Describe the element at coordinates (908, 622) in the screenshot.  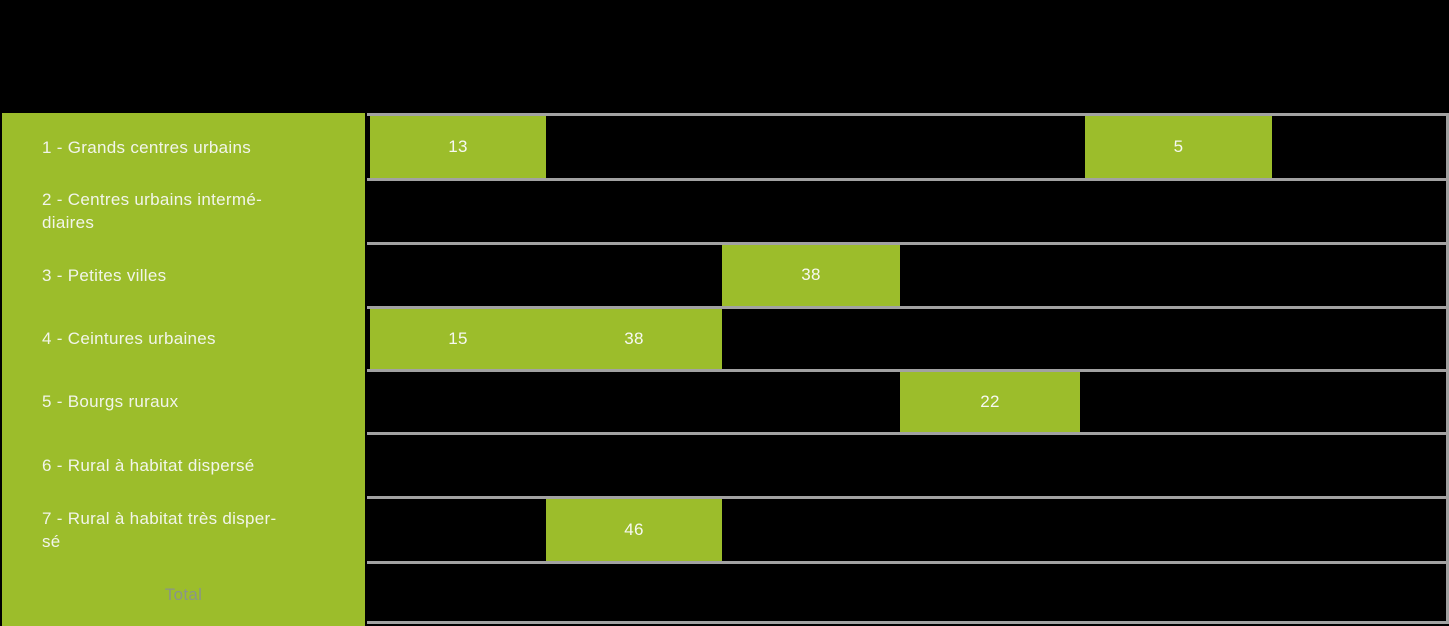
I see `grid-line-bottom` at that location.